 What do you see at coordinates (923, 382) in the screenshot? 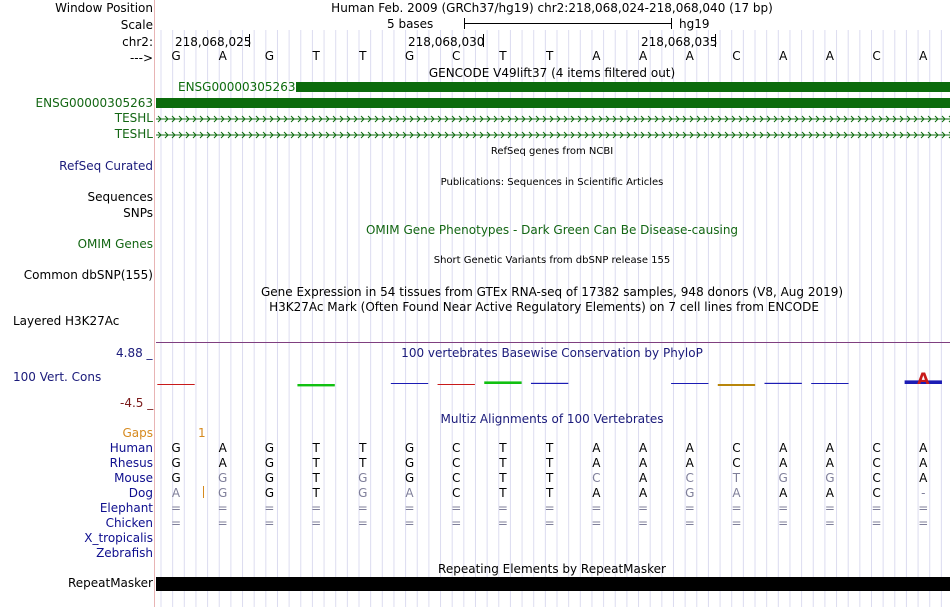
I see `conservation-bar` at bounding box center [923, 382].